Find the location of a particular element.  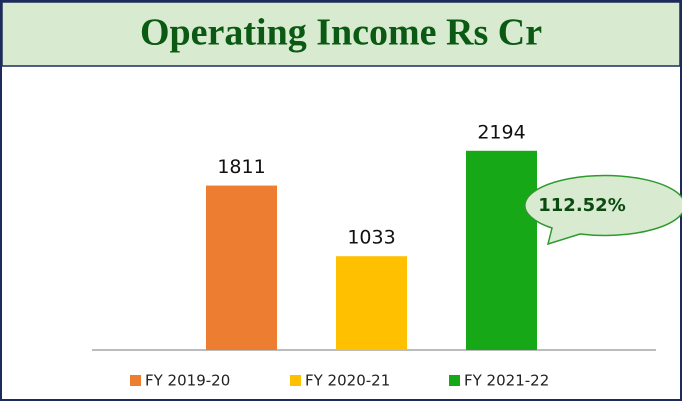

value-label: 1033 is located at coordinates (371, 238).